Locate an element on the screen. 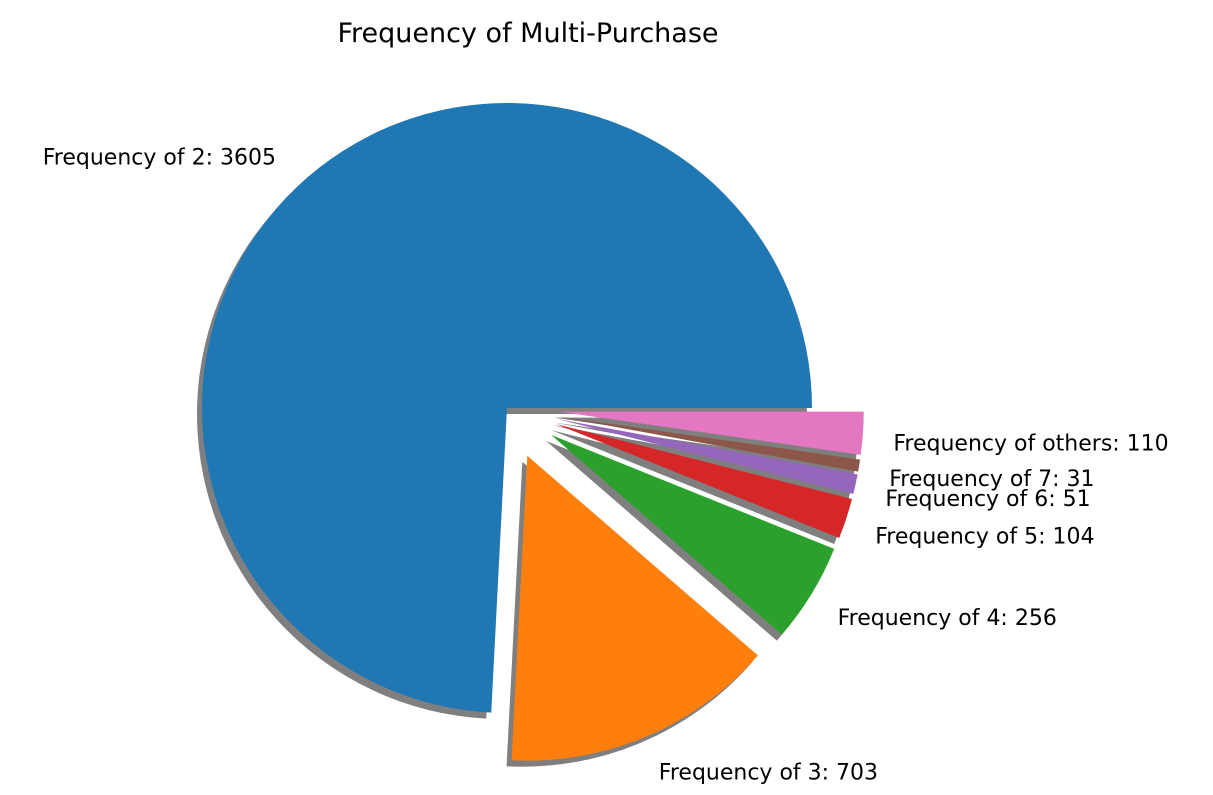 The height and width of the screenshot is (795, 1213). chart-title: Frequency of Multi-Purchase is located at coordinates (527, 33).